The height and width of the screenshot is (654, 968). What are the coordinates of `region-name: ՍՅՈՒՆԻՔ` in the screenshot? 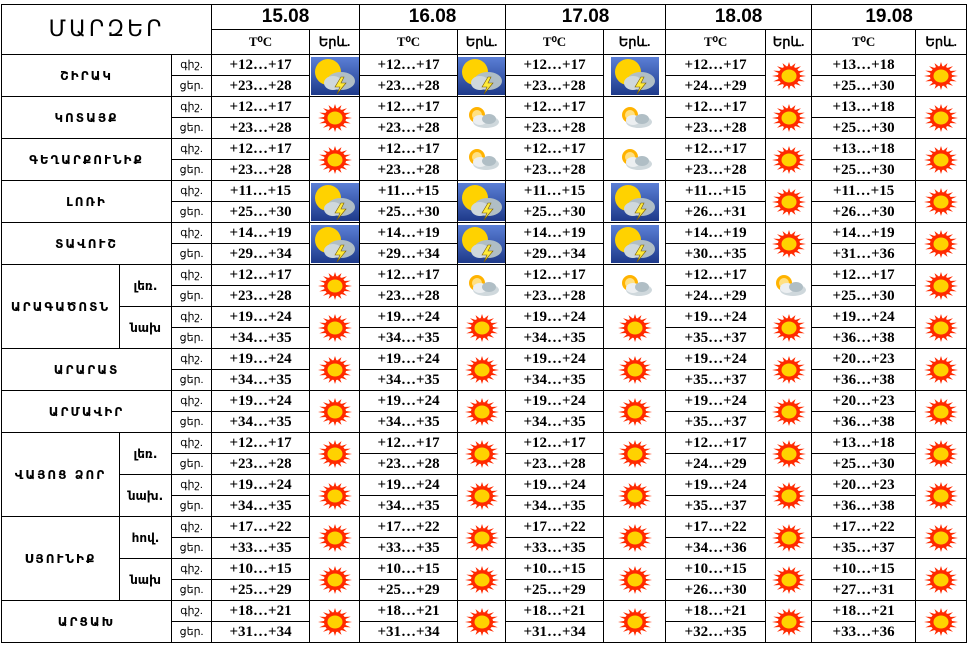 It's located at (60, 558).